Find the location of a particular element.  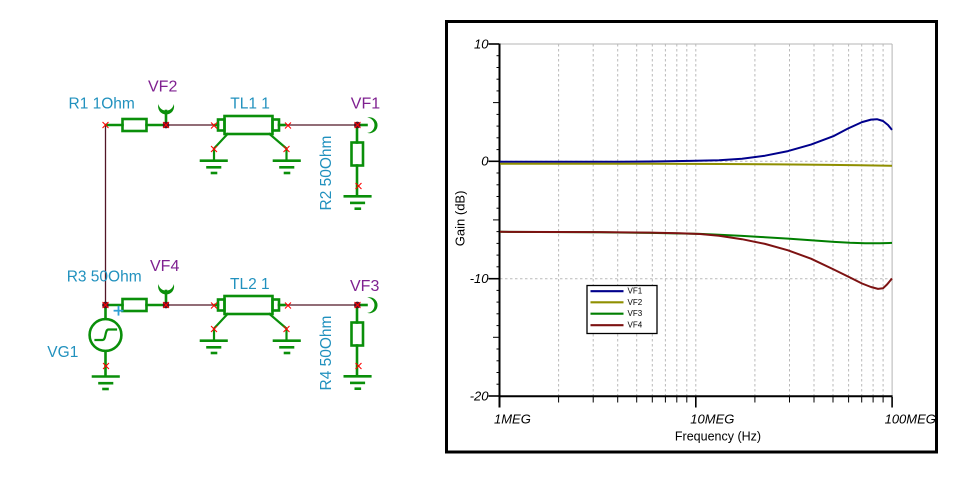

svg-text: TL2 1 is located at coordinates (250, 284).